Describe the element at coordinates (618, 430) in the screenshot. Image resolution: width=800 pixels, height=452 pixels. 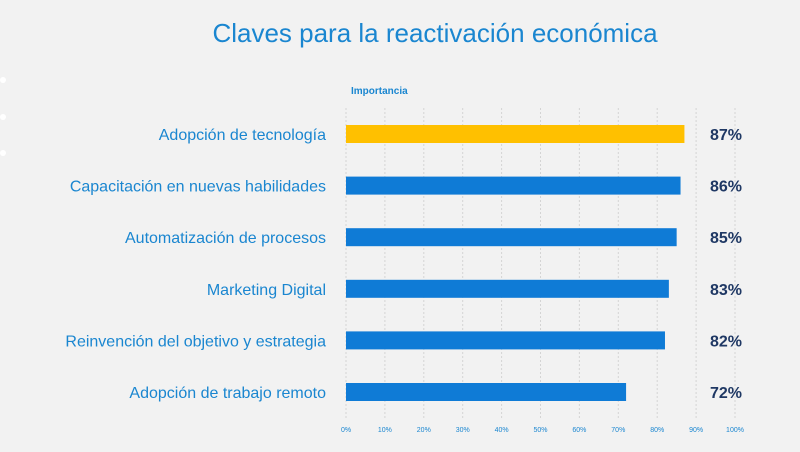
I see `x-tick-label: 70%` at that location.